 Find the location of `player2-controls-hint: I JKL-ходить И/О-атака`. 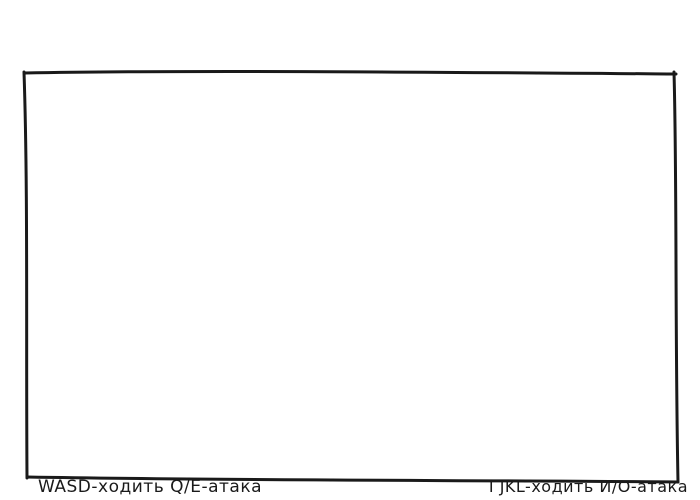

player2-controls-hint: I JKL-ходить И/О-атака is located at coordinates (588, 486).